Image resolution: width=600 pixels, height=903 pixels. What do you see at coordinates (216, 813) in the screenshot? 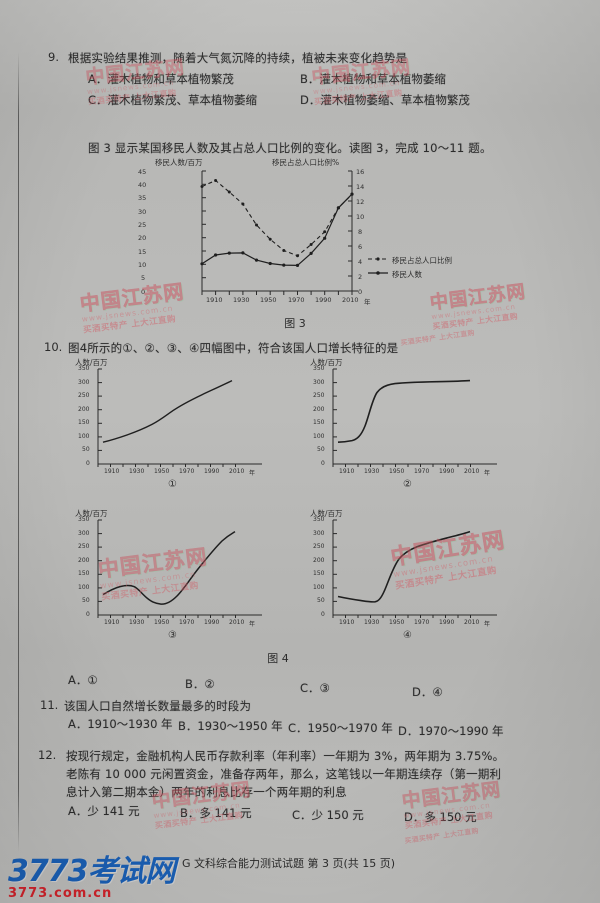
I see `question-12-option-b: B．多 141 元` at bounding box center [216, 813].